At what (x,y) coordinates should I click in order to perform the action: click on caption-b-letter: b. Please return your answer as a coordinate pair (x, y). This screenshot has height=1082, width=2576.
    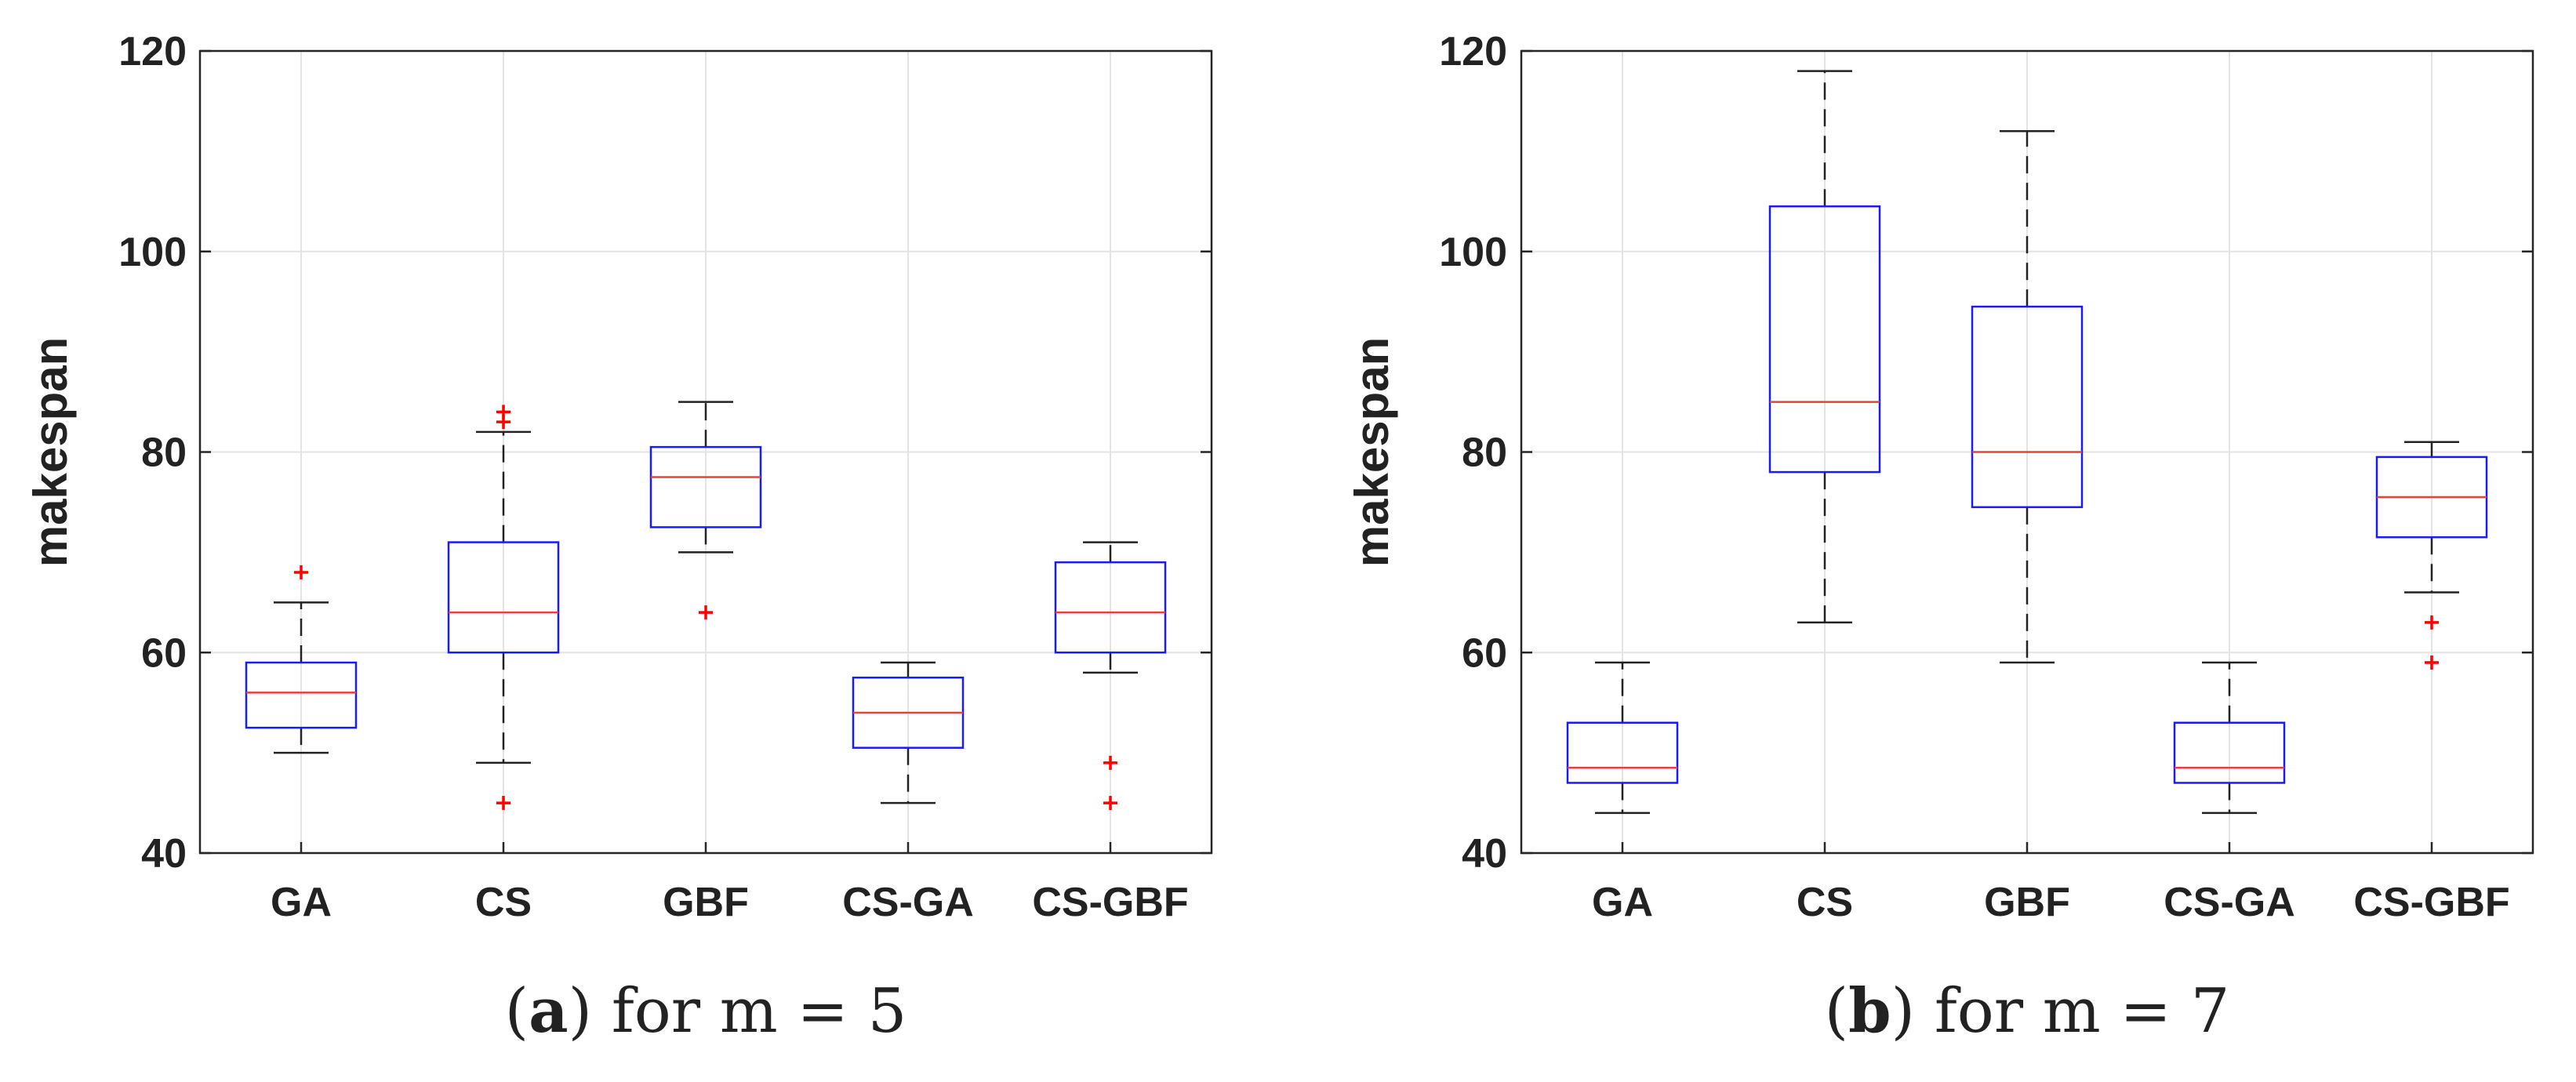
    Looking at the image, I should click on (1869, 1011).